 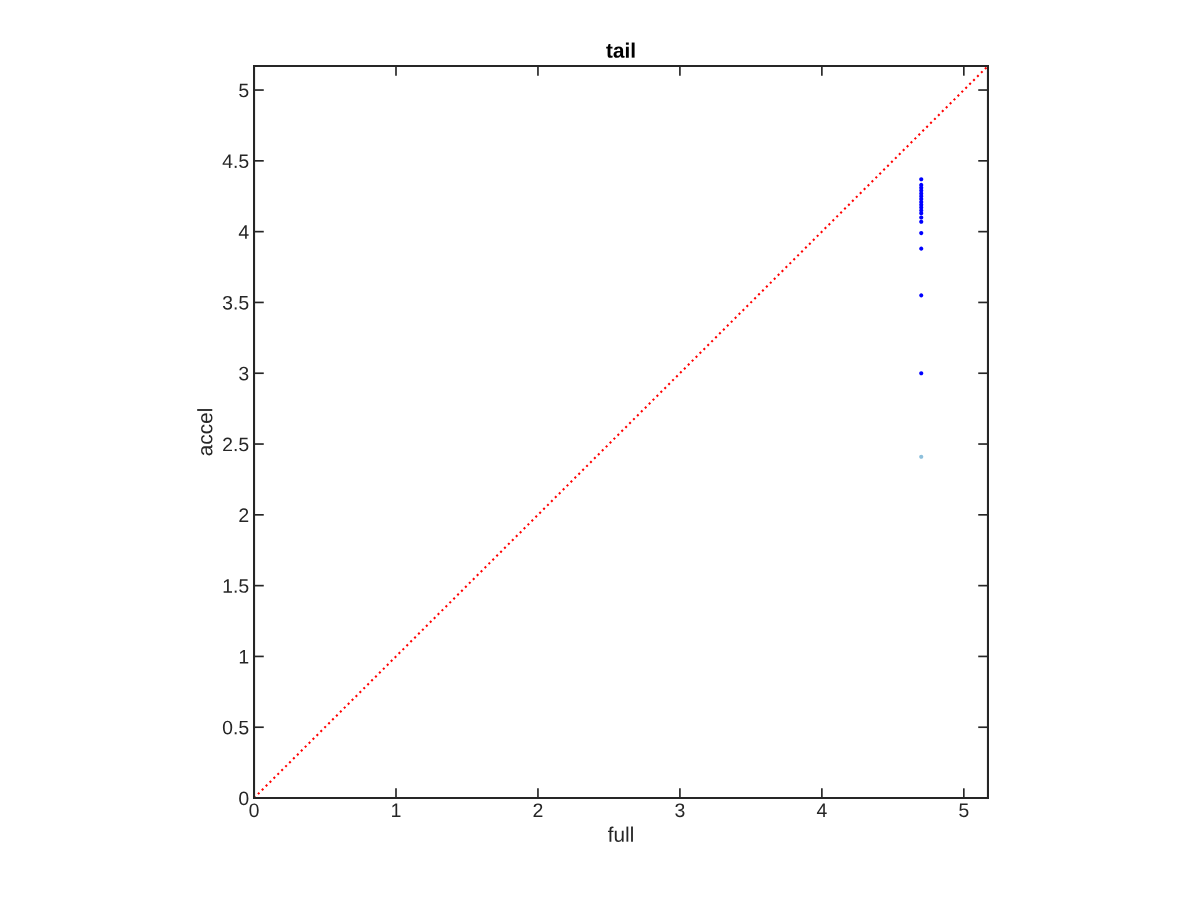 I want to click on y-tick-label: 0, so click(x=244, y=798).